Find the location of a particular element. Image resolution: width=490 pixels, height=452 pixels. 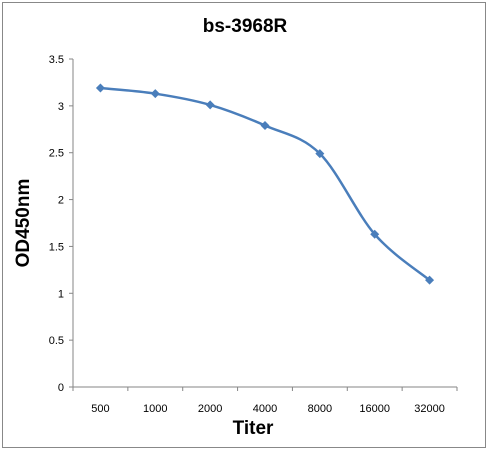

x-tick-label: 16000 is located at coordinates (374, 409).